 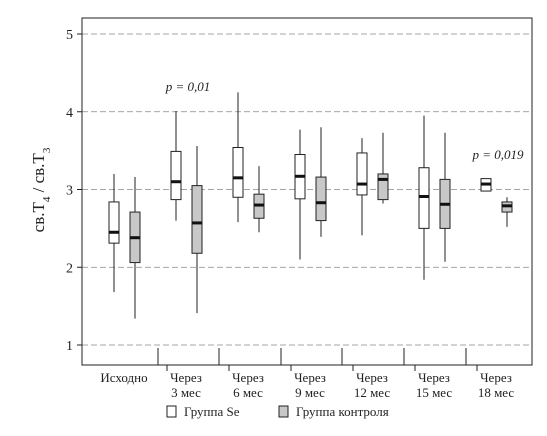 What do you see at coordinates (310, 392) in the screenshot?
I see `x-category-label-line2: 9 мес` at bounding box center [310, 392].